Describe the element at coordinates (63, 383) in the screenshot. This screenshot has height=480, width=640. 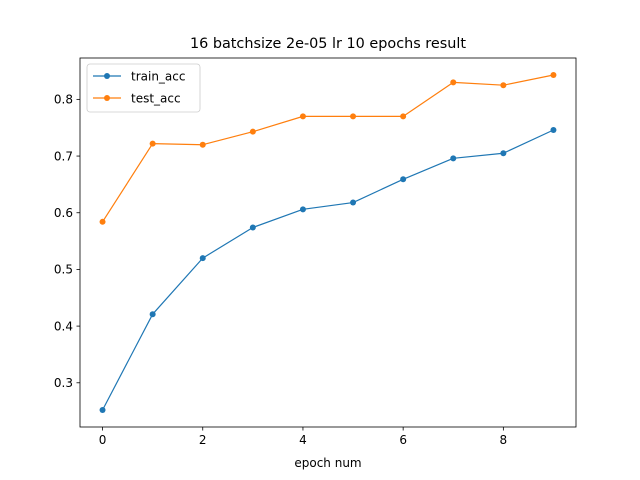
I see `y-tick-label: 0.3` at that location.